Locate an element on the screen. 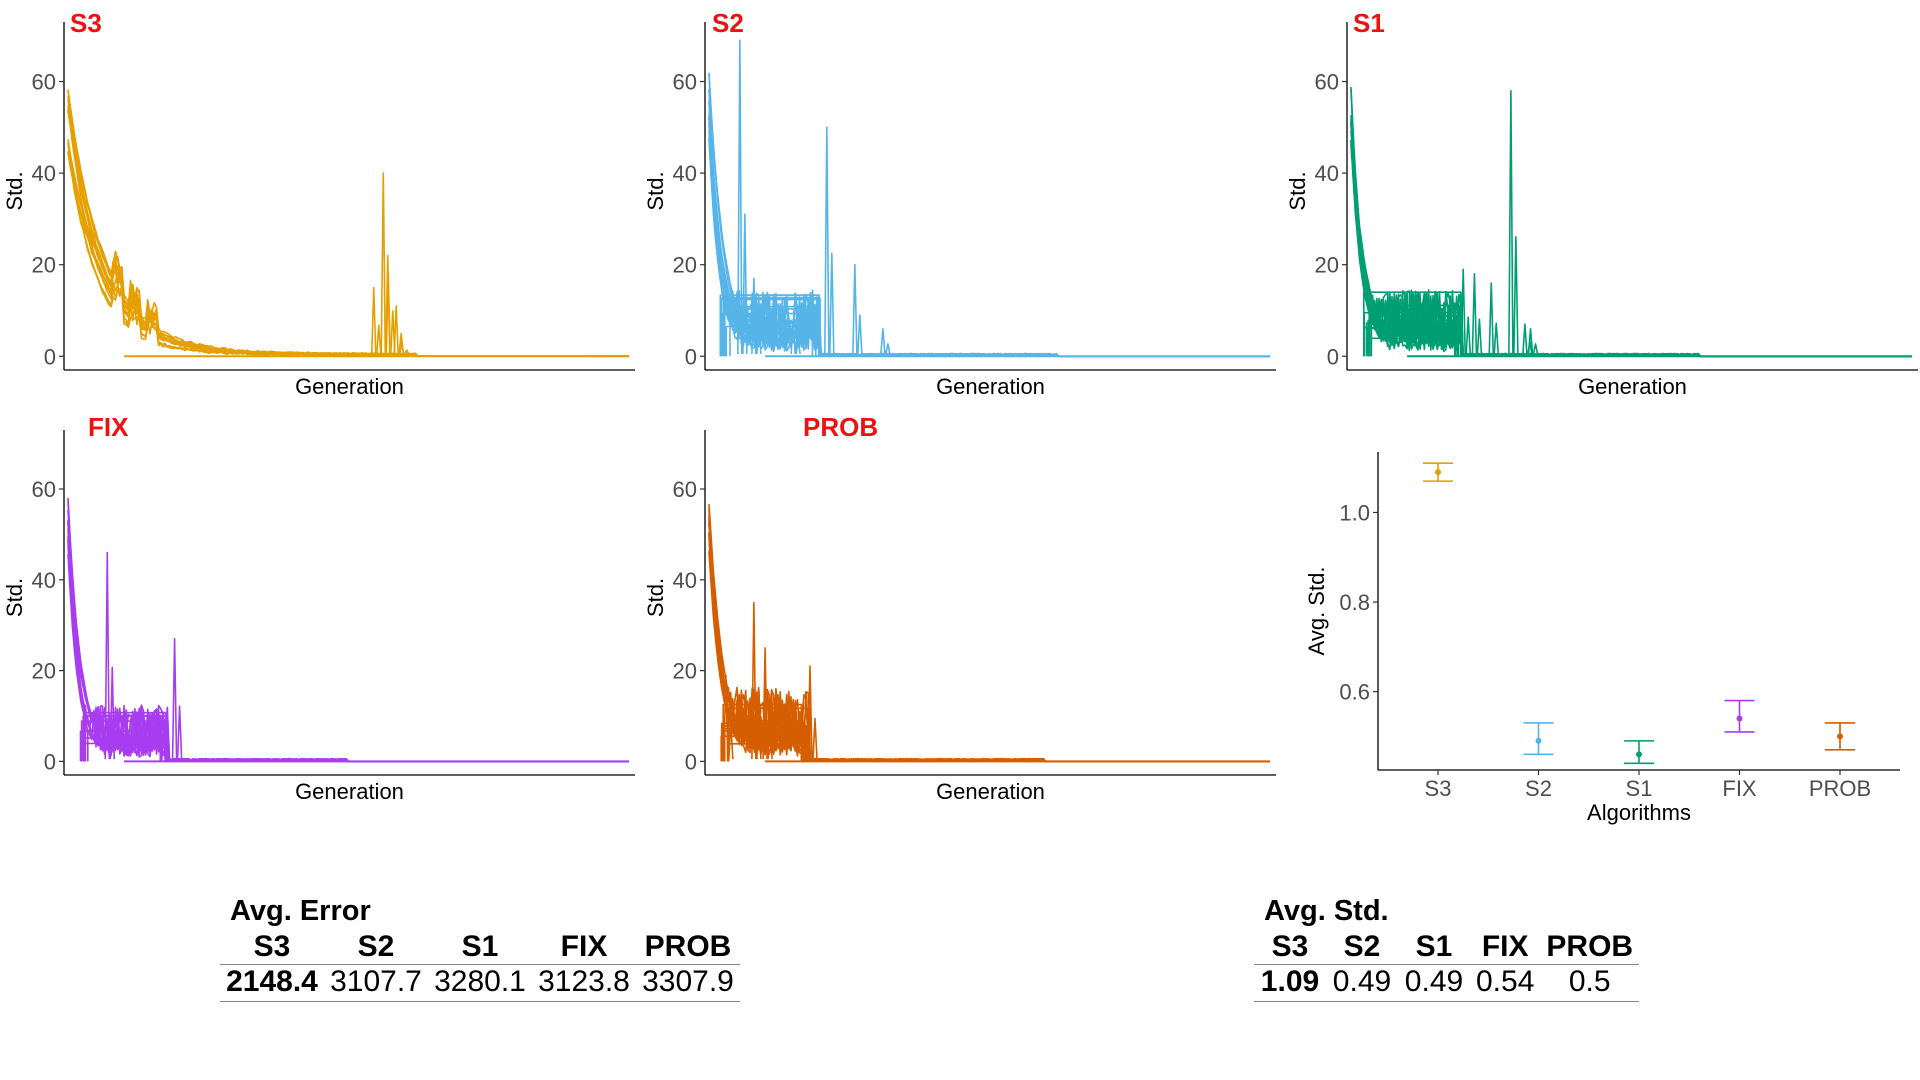 The image size is (1920, 1080). avg-std-value-row: 1.09 0.49 0.49 0.54 0.5 is located at coordinates (1447, 983).